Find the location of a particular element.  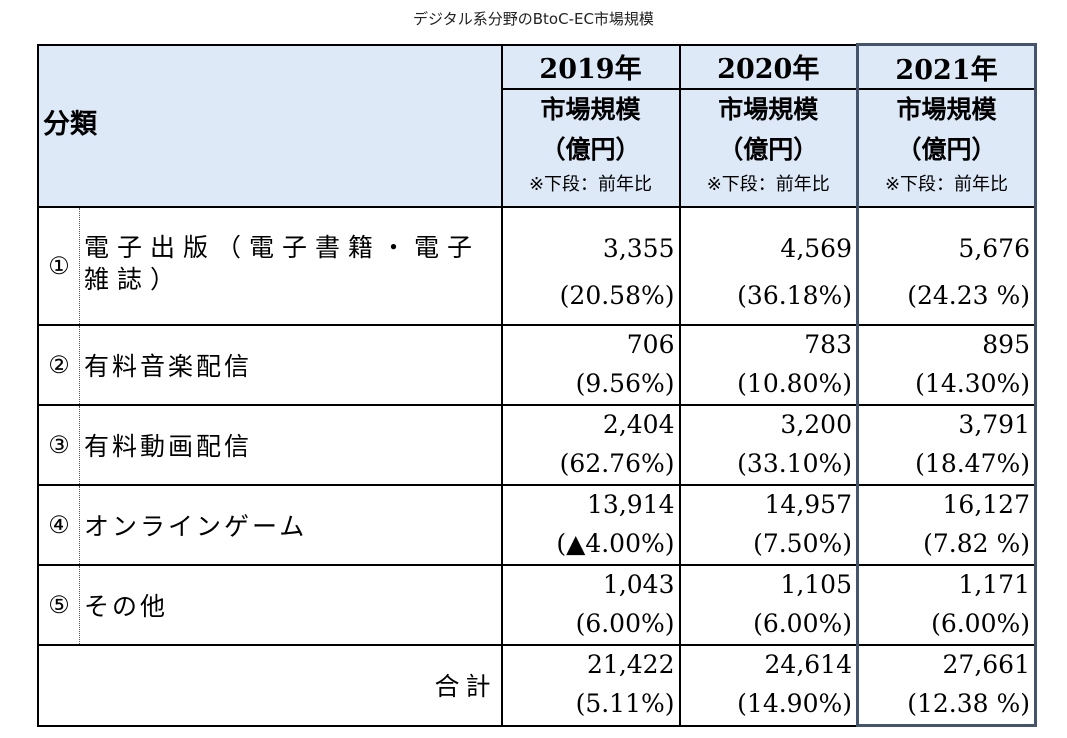

value-cell-2020: 4,569 (36.18%) is located at coordinates (768, 266).